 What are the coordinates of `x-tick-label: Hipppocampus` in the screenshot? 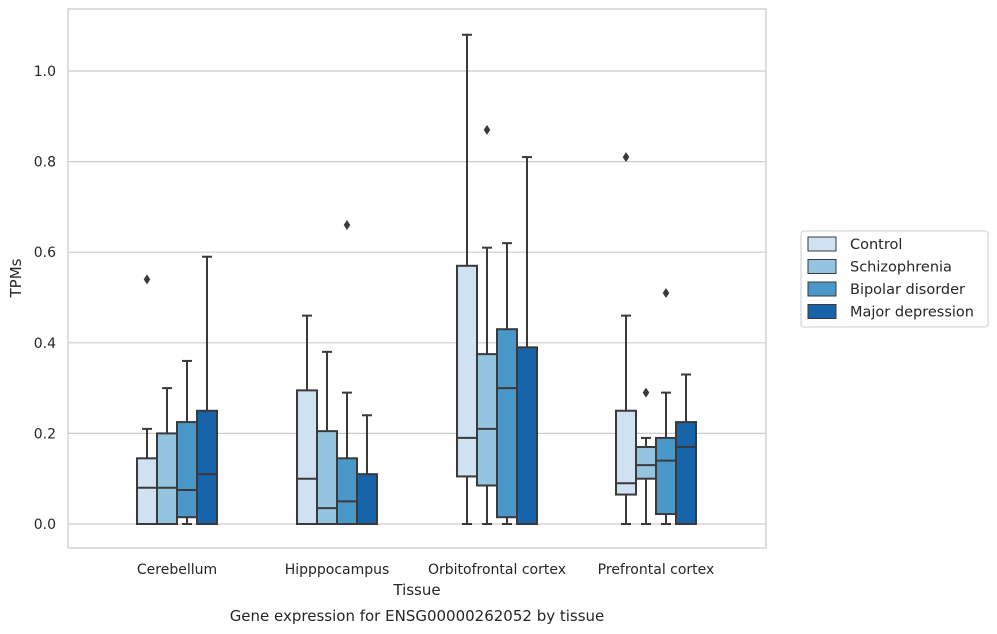 It's located at (337, 570).